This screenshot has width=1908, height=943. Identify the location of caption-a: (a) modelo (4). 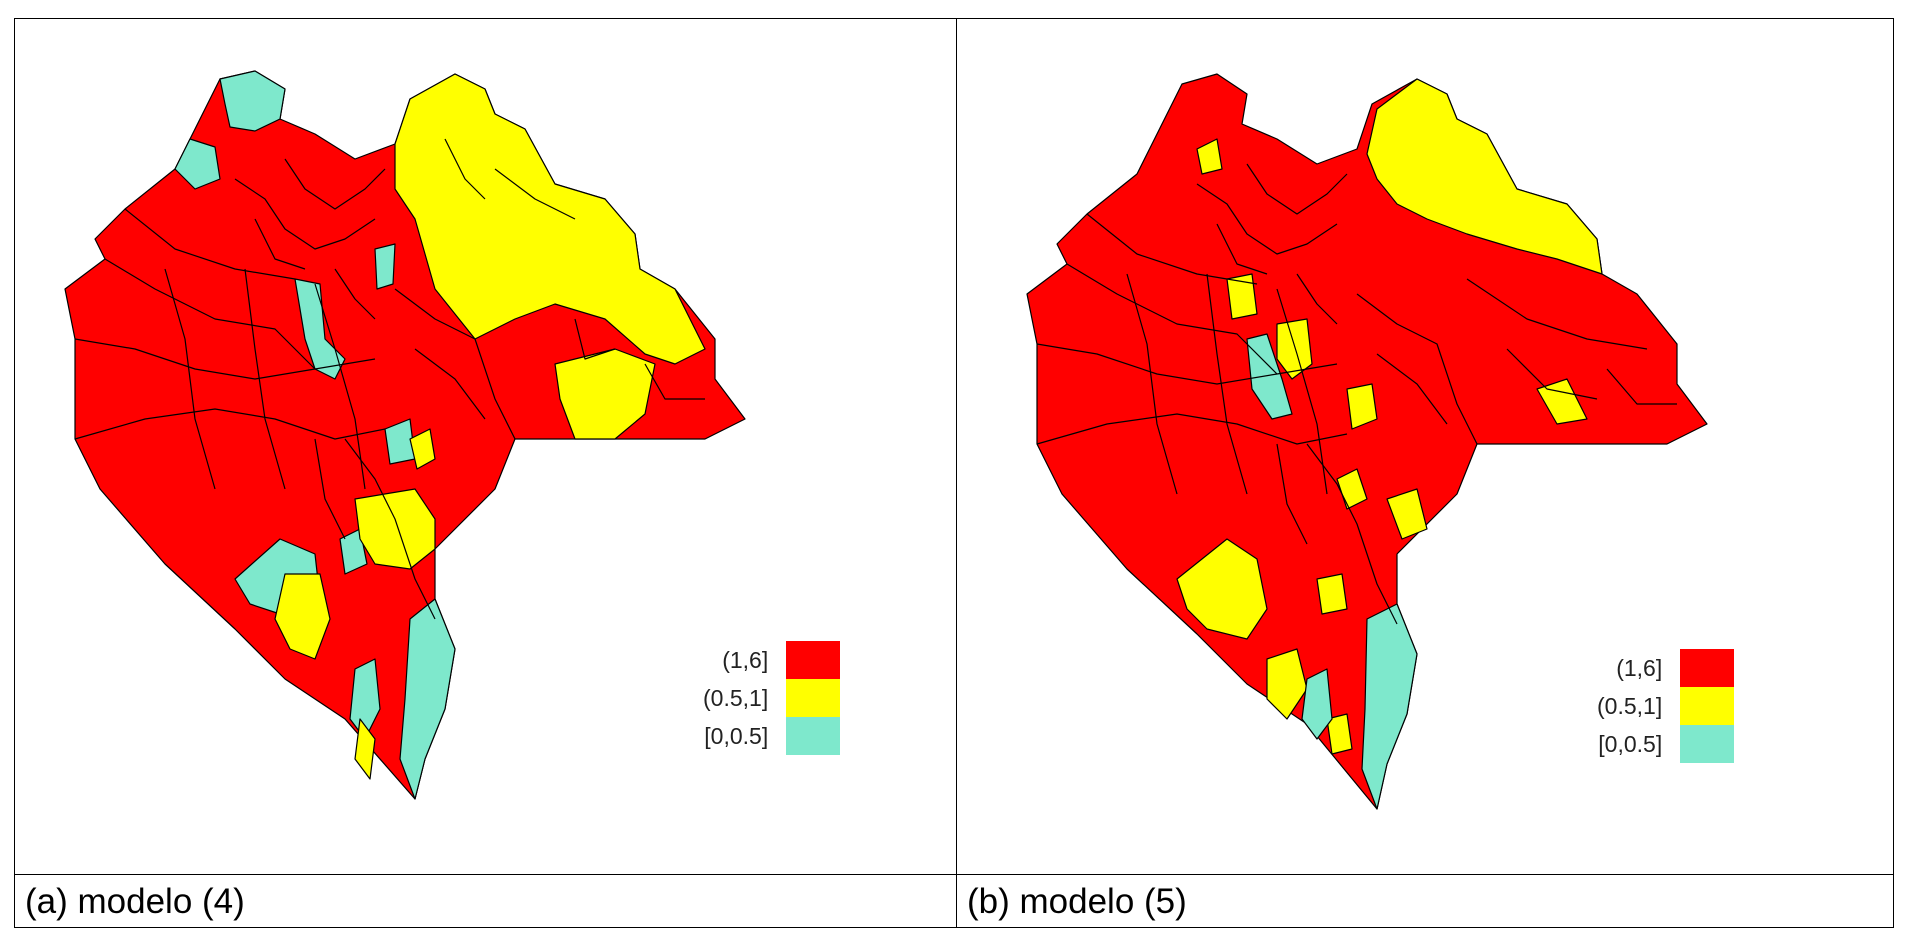
(135, 901).